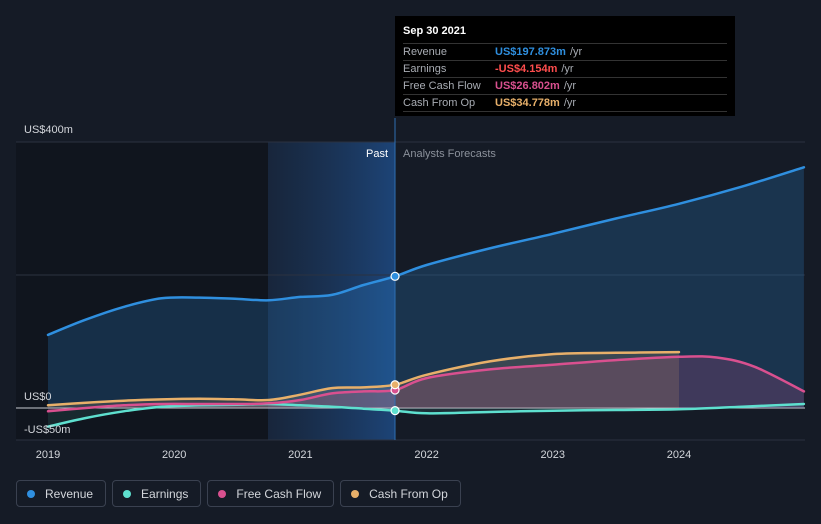  I want to click on earnings-line, so click(426, 415).